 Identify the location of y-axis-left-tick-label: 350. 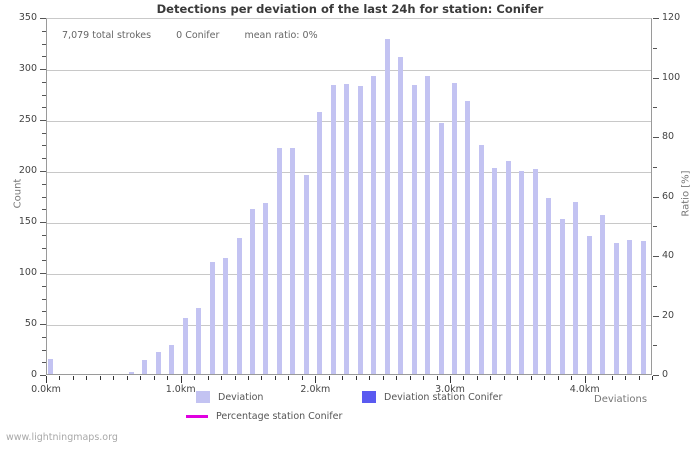
(27, 17).